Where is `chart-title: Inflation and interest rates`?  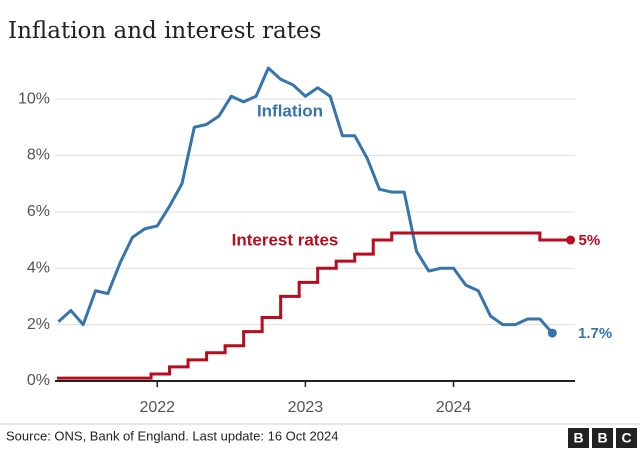
chart-title: Inflation and interest rates is located at coordinates (164, 31).